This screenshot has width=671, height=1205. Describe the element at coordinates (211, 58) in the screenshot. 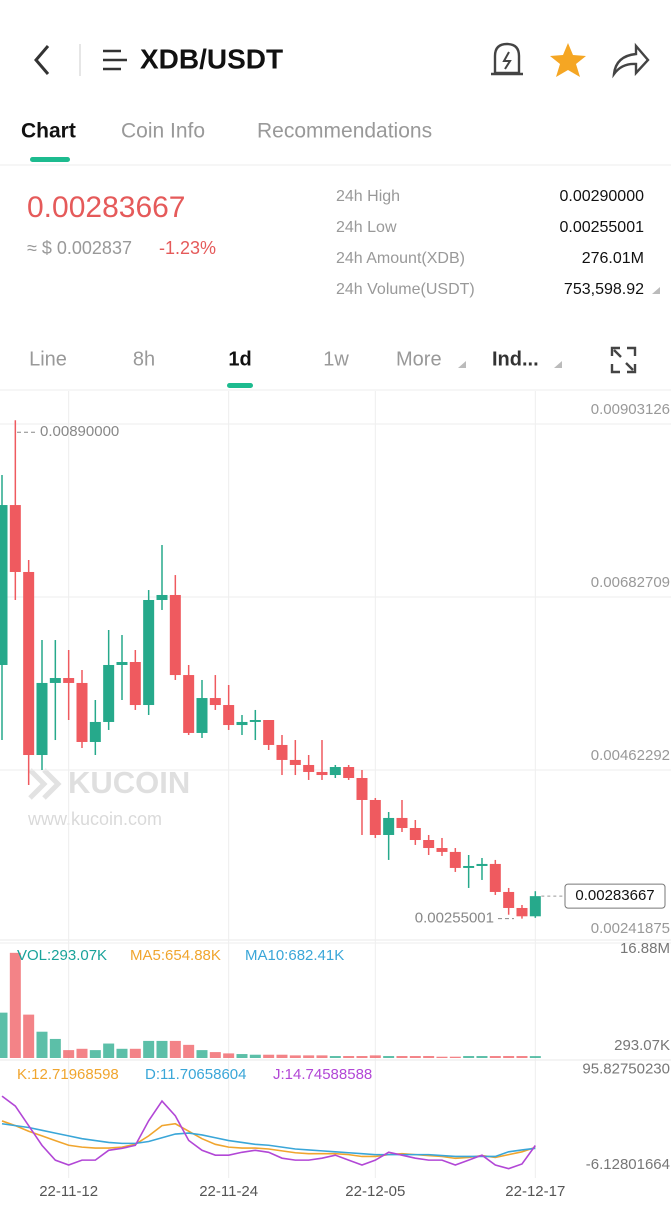

I see `pair-title: XDB/USDT` at that location.